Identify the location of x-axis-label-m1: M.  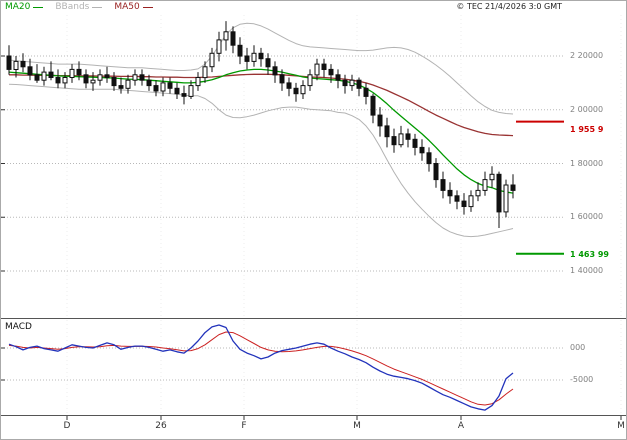
(357, 426).